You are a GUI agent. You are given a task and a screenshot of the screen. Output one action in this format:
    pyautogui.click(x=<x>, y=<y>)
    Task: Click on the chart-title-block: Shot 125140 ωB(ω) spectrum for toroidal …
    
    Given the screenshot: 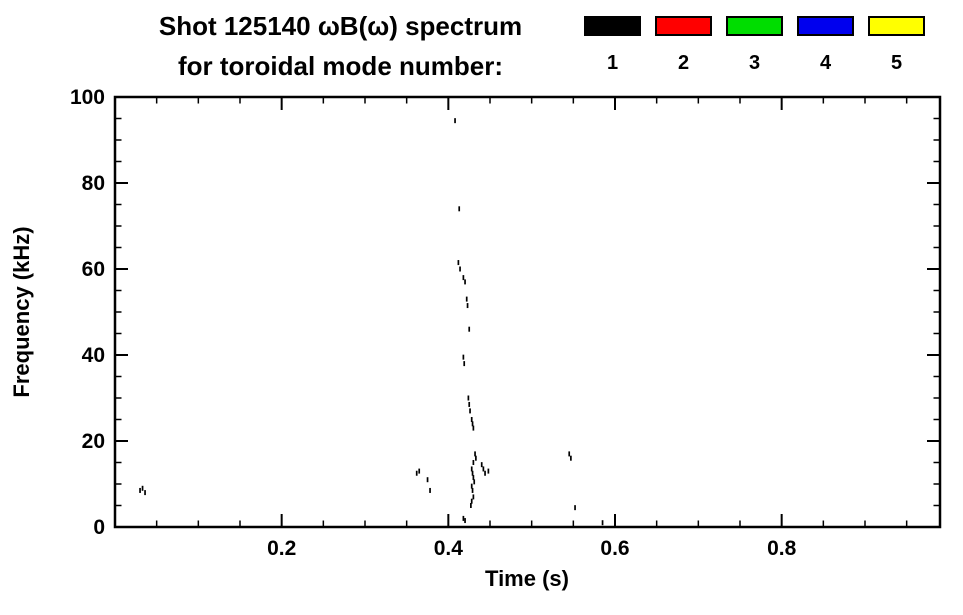 What is the action you would take?
    pyautogui.click(x=340, y=46)
    